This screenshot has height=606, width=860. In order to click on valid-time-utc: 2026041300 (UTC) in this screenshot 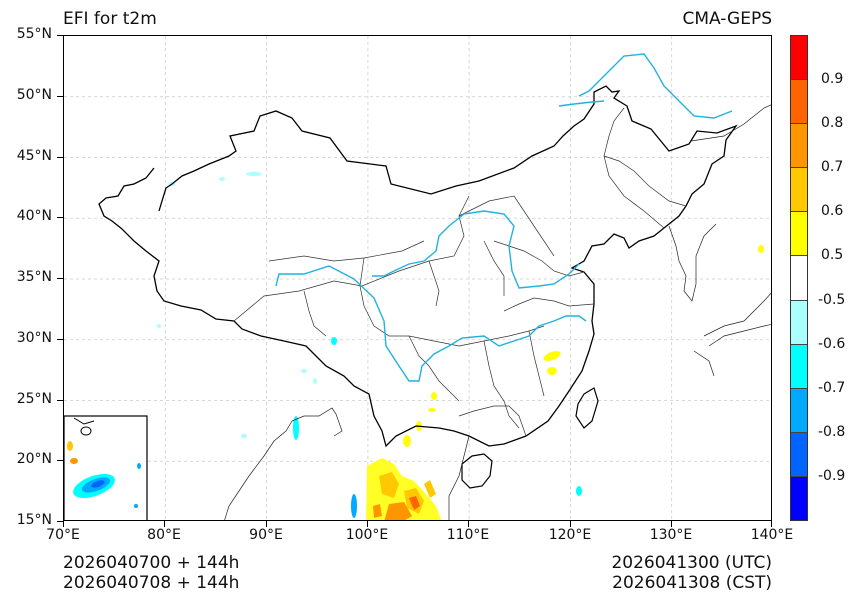, I will do `click(691, 563)`.